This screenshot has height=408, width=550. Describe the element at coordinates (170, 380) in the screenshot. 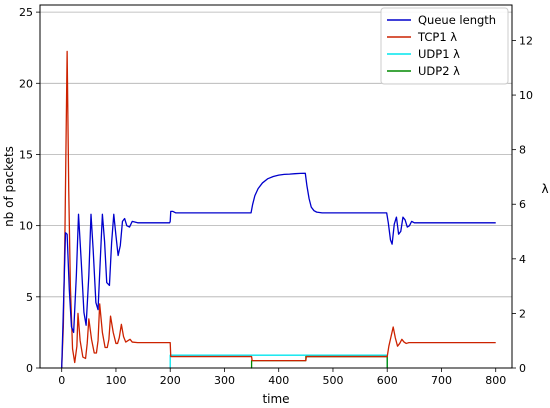

I see `x-tick-label-2: 200` at that location.